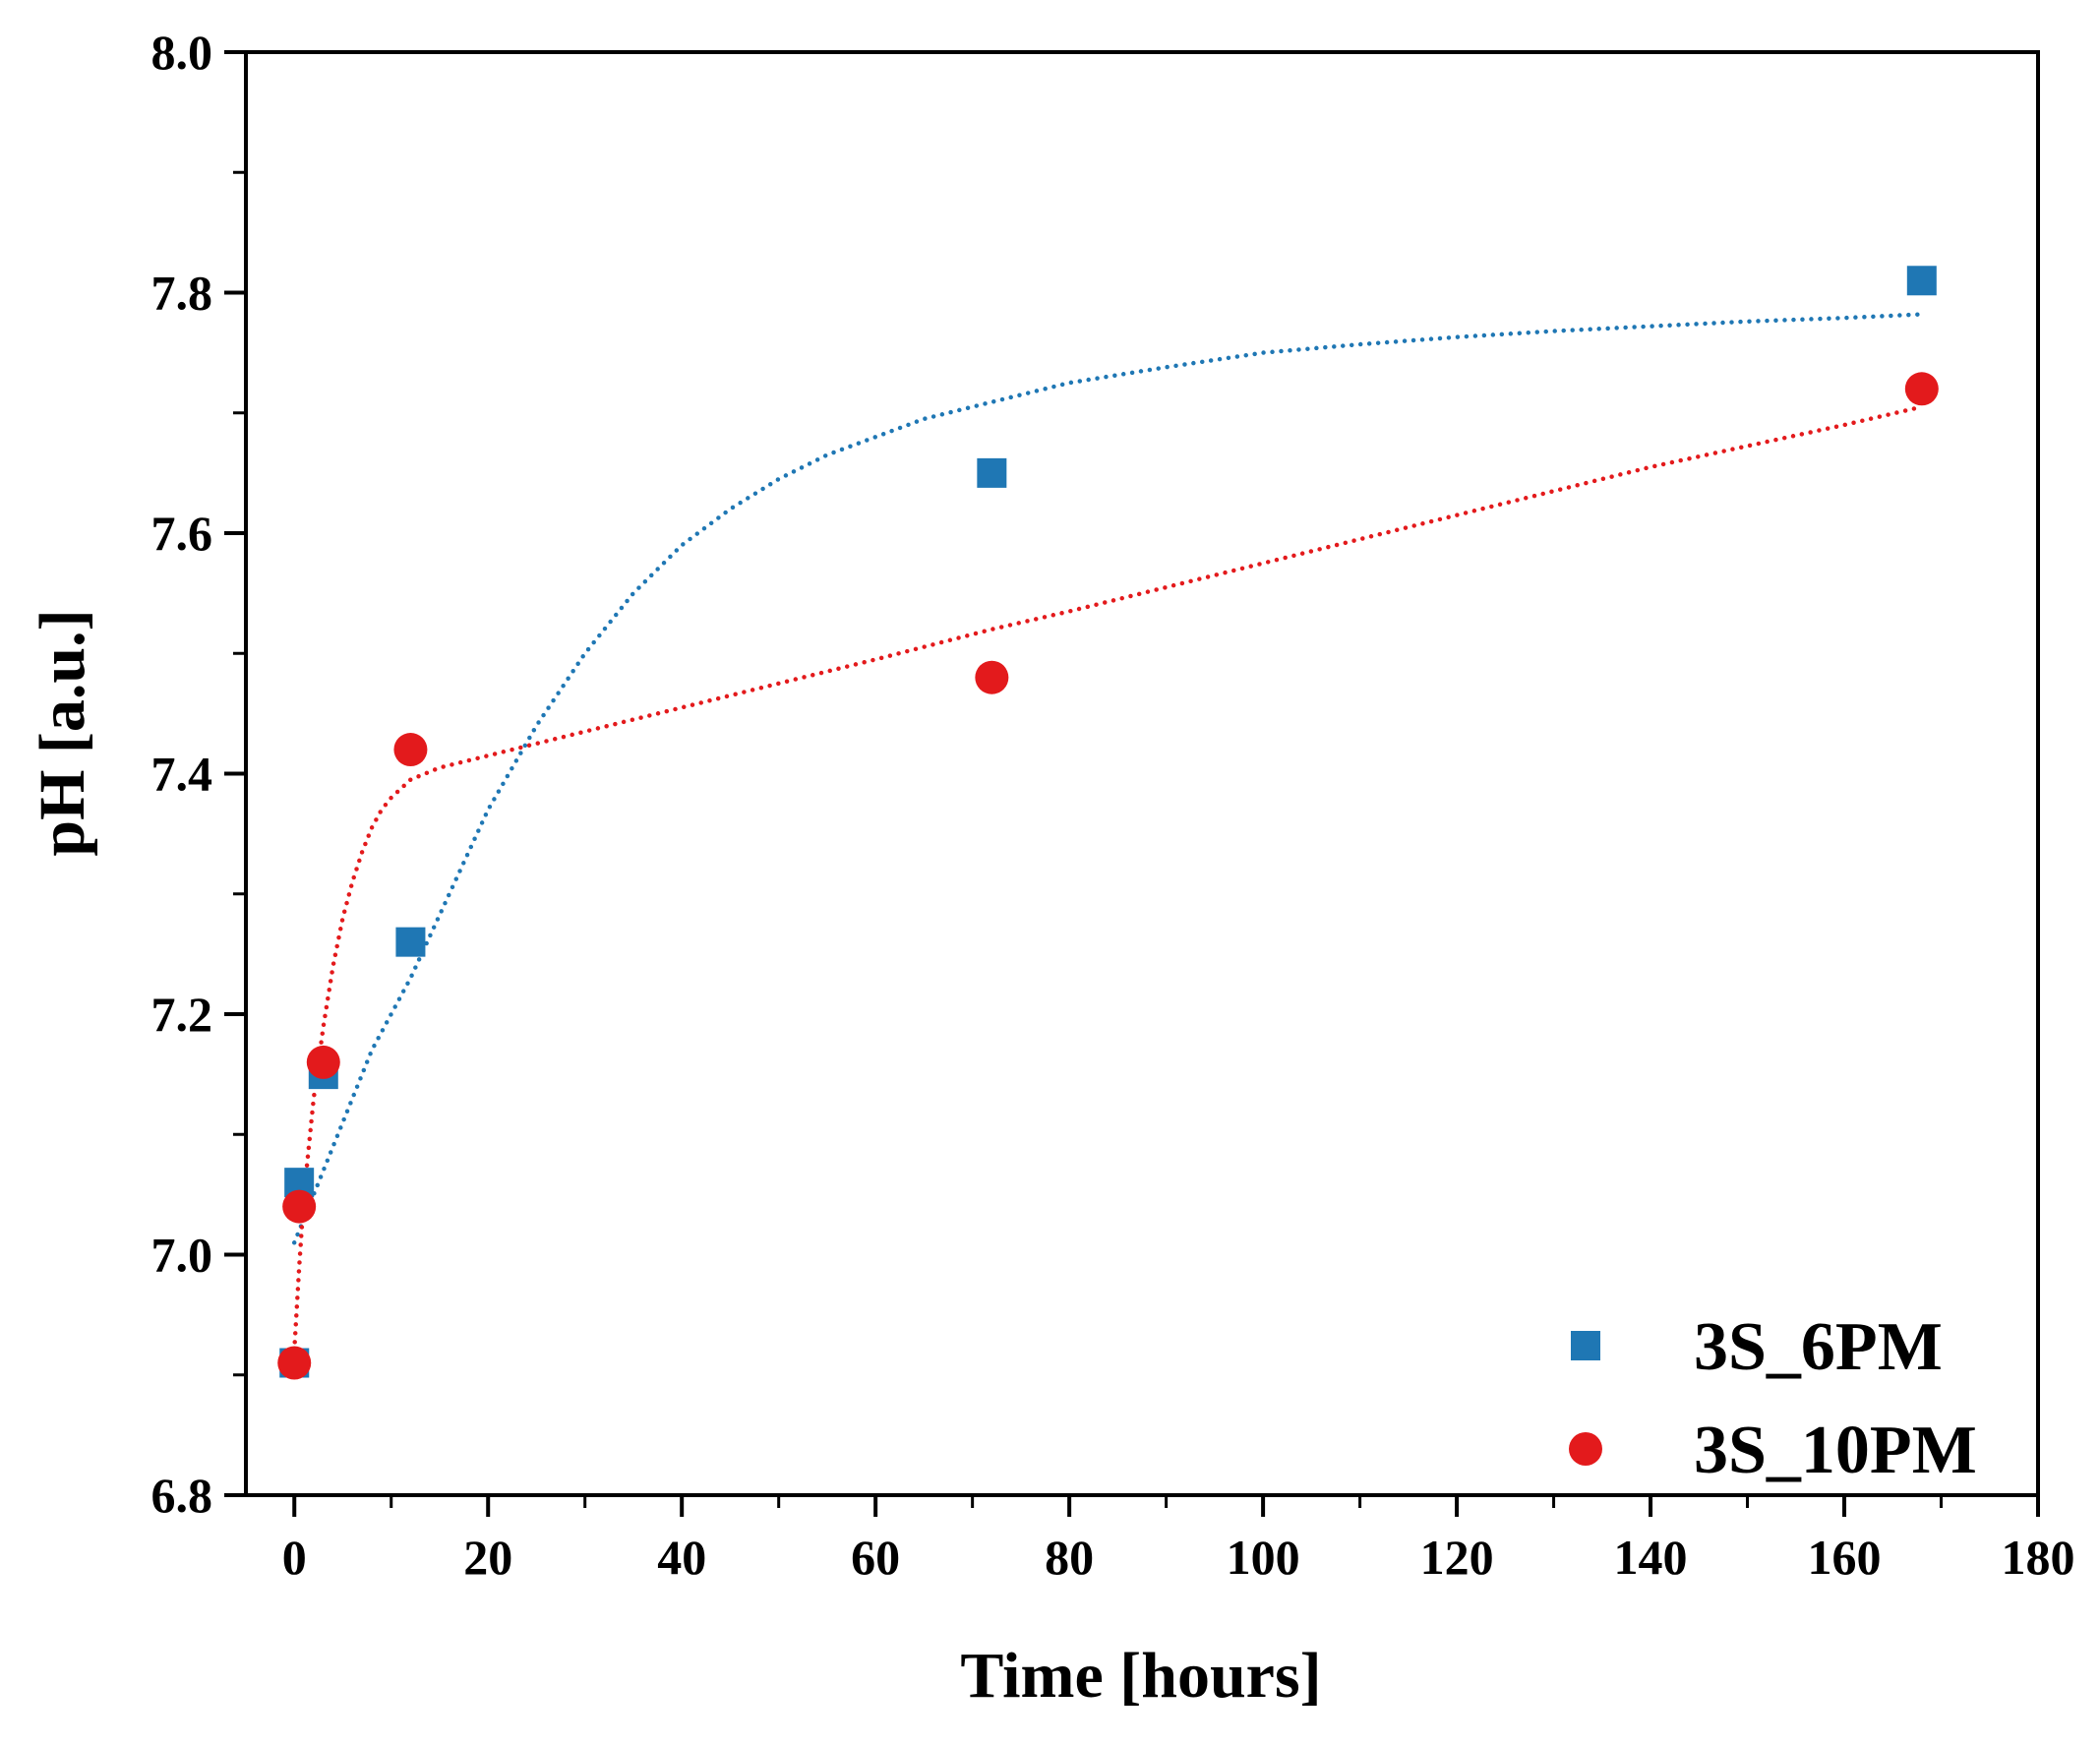 The height and width of the screenshot is (1746, 2100). Describe the element at coordinates (182, 1495) in the screenshot. I see `y-tick-label: 6.8` at that location.